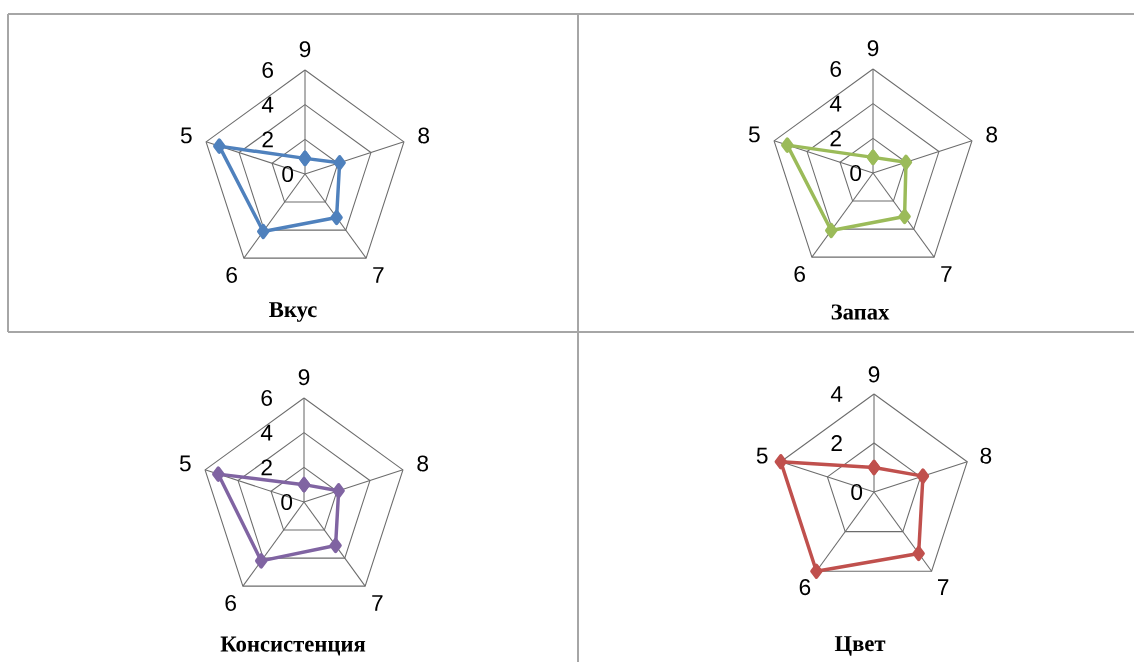 This screenshot has width=1134, height=662. What do you see at coordinates (293, 312) in the screenshot?
I see `text: Вкус` at bounding box center [293, 312].